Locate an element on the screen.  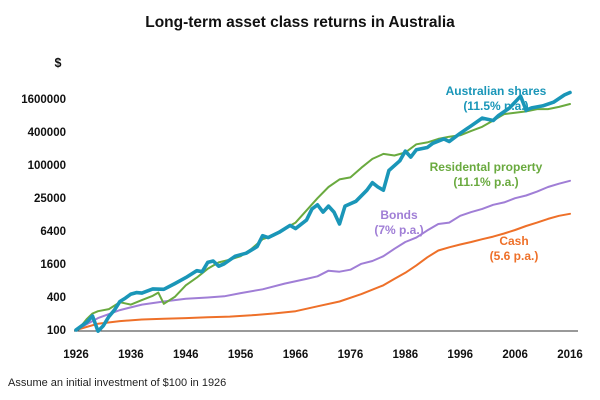
y-tick-label: 100 is located at coordinates (56, 331).